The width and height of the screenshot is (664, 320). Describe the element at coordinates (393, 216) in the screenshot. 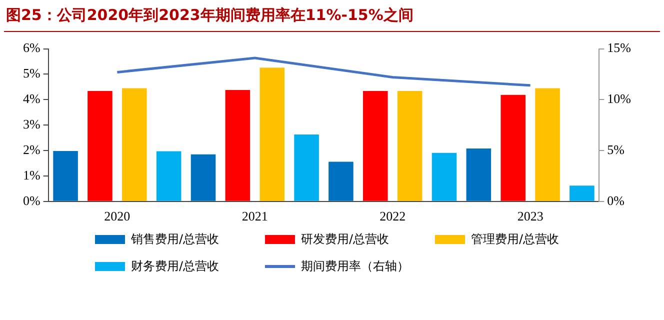

I see `x-tick-label: 2022` at that location.